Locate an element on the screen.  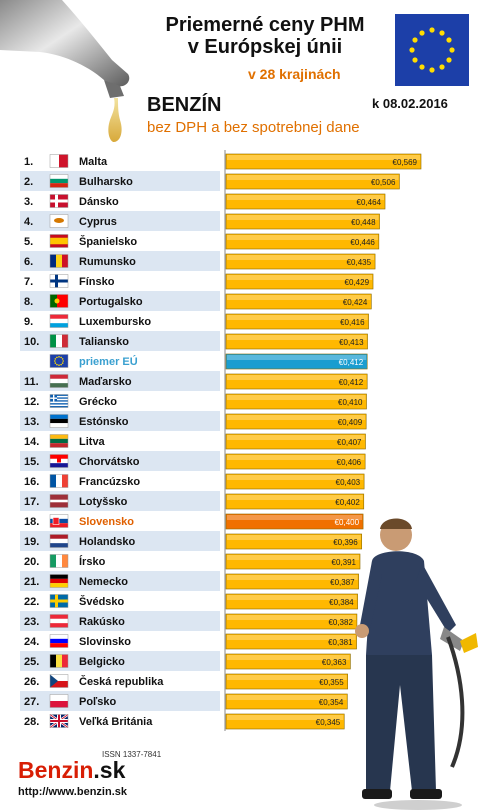
value-label: €0,396 is located at coordinates (345, 542).